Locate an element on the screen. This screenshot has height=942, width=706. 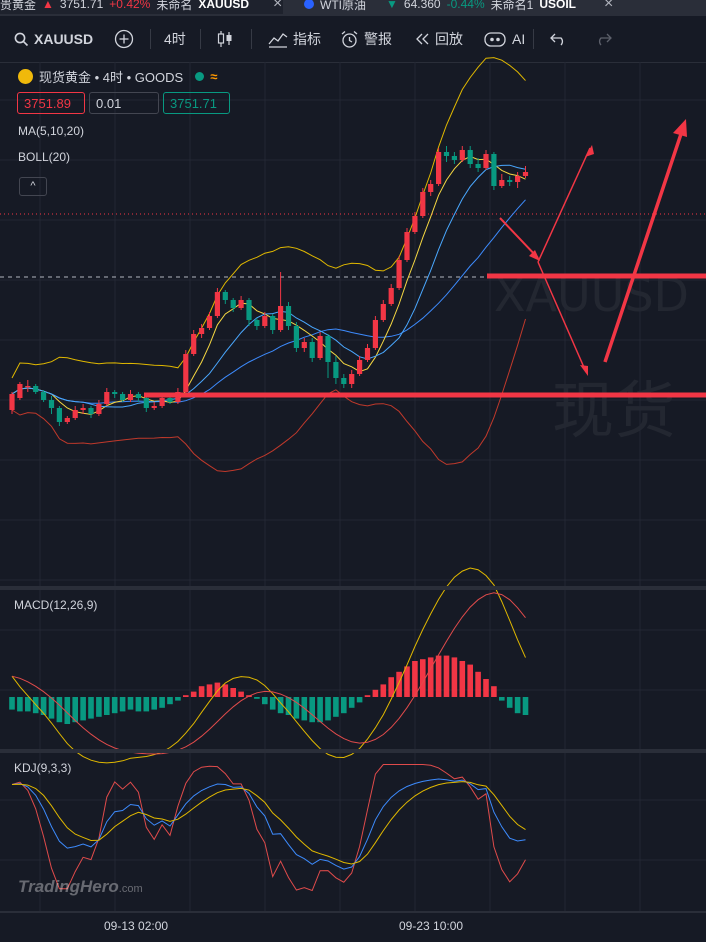
chart-legend: 现货黄金 • 4时 • GOODS ≈ is located at coordinates (117, 76).